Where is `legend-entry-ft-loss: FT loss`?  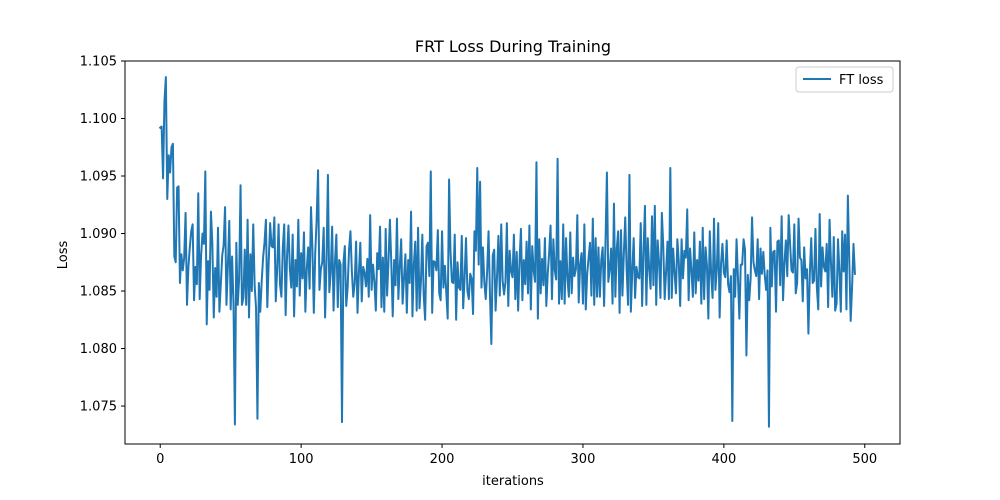
legend-entry-ft-loss: FT loss is located at coordinates (861, 80).